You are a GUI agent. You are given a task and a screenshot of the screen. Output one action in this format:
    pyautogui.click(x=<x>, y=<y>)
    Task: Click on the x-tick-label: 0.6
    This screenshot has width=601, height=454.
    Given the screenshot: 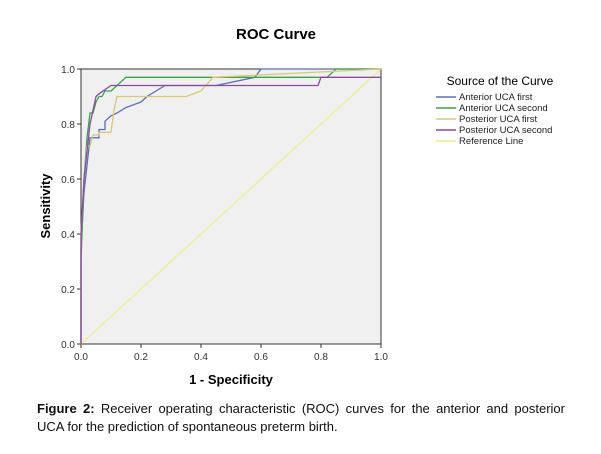 What is the action you would take?
    pyautogui.click(x=261, y=357)
    